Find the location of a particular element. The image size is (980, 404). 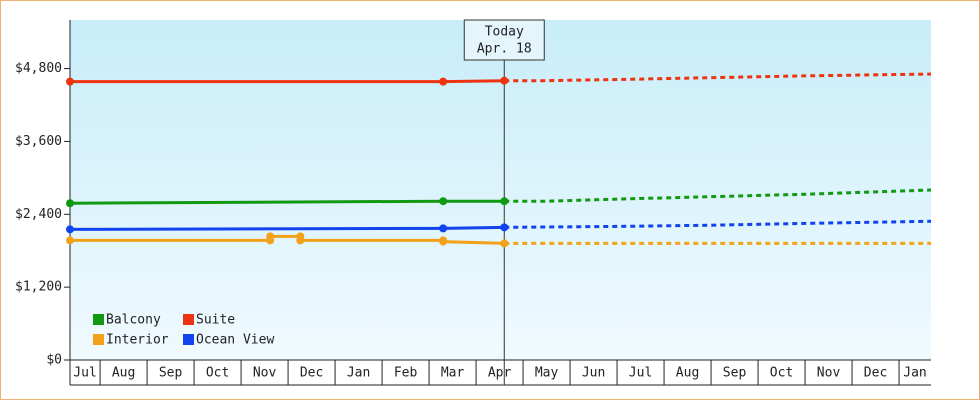

y-tick-label: $2,400 is located at coordinates (38, 214).